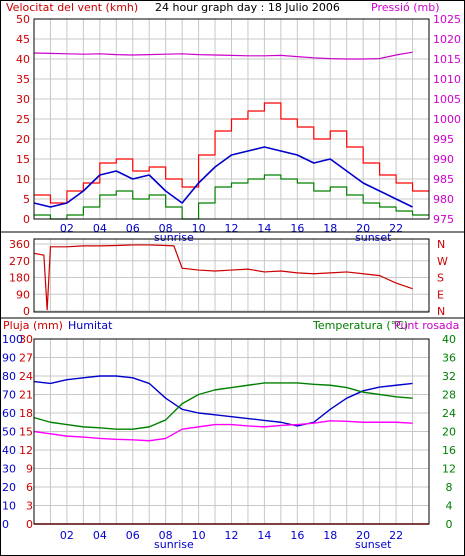 The width and height of the screenshot is (465, 556). What do you see at coordinates (23, 79) in the screenshot?
I see `wind-tick-label: 35` at bounding box center [23, 79].